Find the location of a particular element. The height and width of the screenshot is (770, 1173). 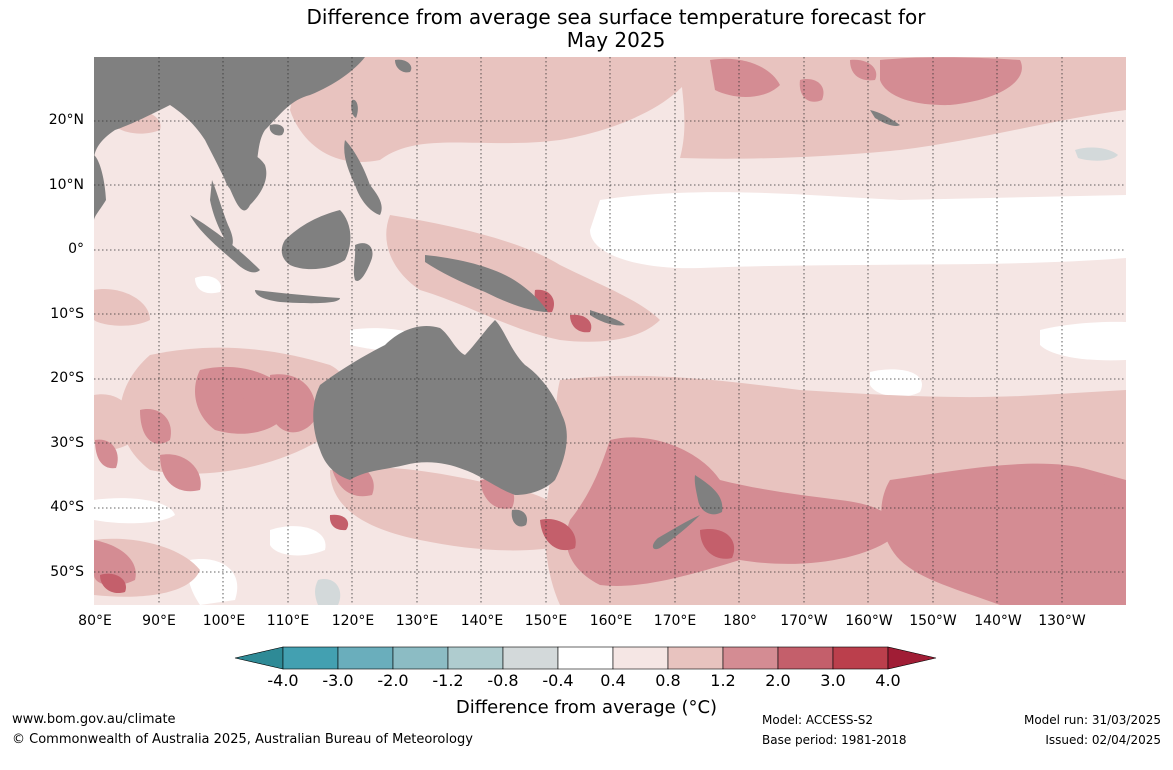

base-period: Base period: 1981-2018 is located at coordinates (834, 740).